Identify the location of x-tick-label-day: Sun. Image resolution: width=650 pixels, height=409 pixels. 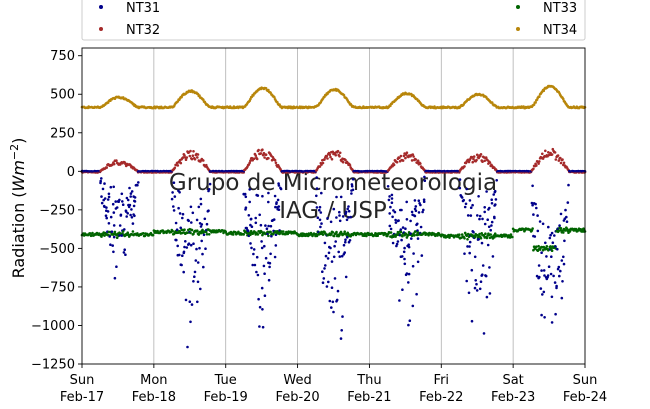
(82, 380).